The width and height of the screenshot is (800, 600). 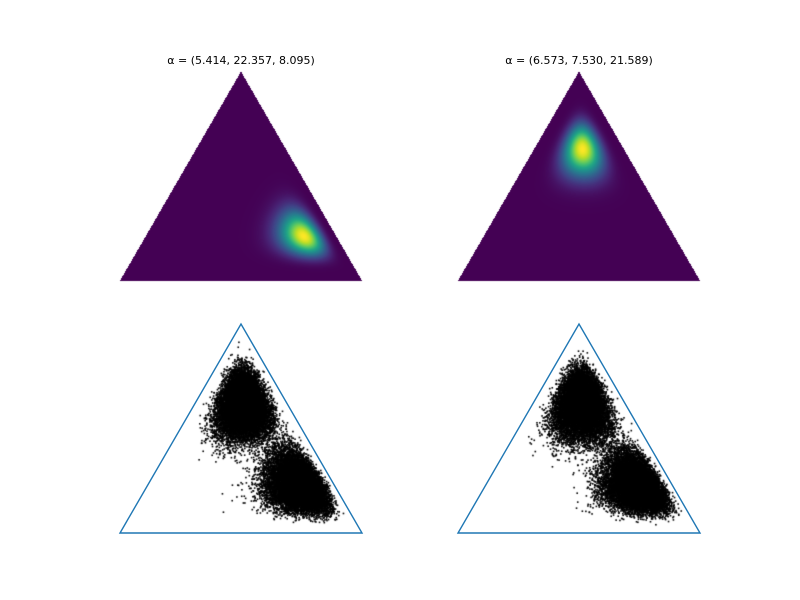 I want to click on density-panel-1: α = (5.414, 22.357, 8.095), so click(x=241, y=168).